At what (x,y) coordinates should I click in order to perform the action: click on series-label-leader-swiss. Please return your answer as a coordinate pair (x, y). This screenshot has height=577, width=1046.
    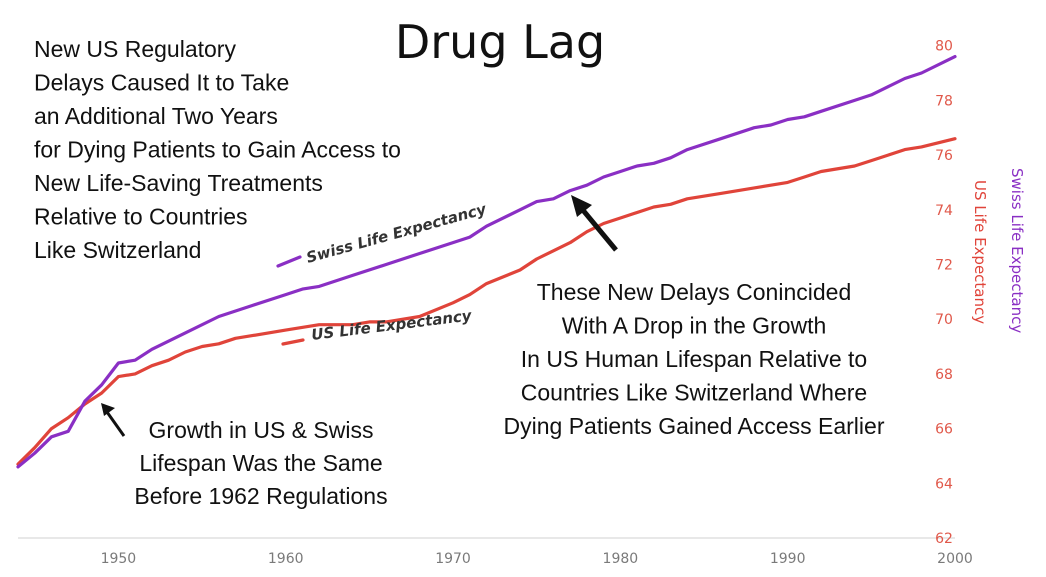
    Looking at the image, I should click on (289, 261).